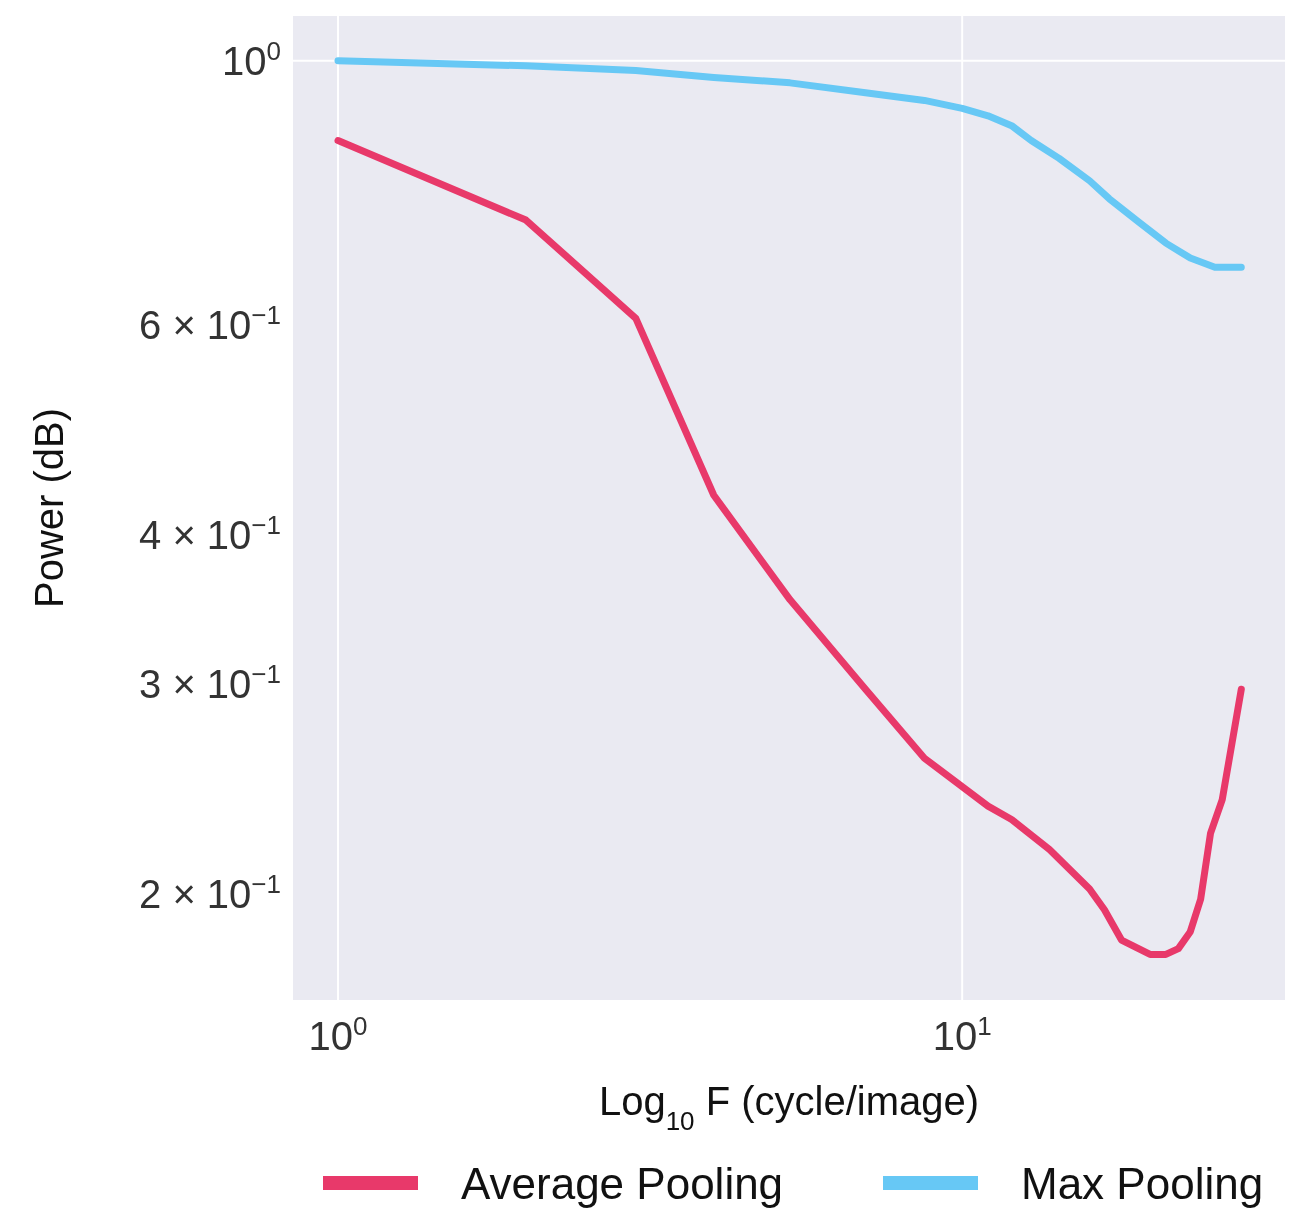 Image resolution: width=1306 pixels, height=1220 pixels. Describe the element at coordinates (210, 683) in the screenshot. I see `y-tick-label: 3 × 10$^{−1}$` at that location.